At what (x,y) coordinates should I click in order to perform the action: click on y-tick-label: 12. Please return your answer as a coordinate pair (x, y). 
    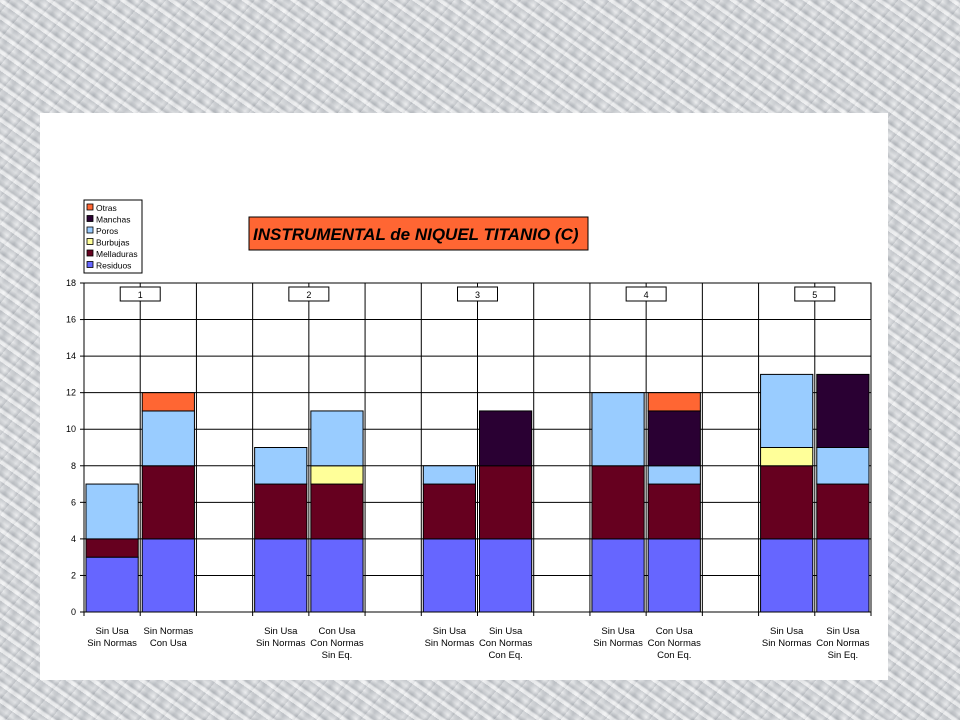
    Looking at the image, I should click on (71, 393).